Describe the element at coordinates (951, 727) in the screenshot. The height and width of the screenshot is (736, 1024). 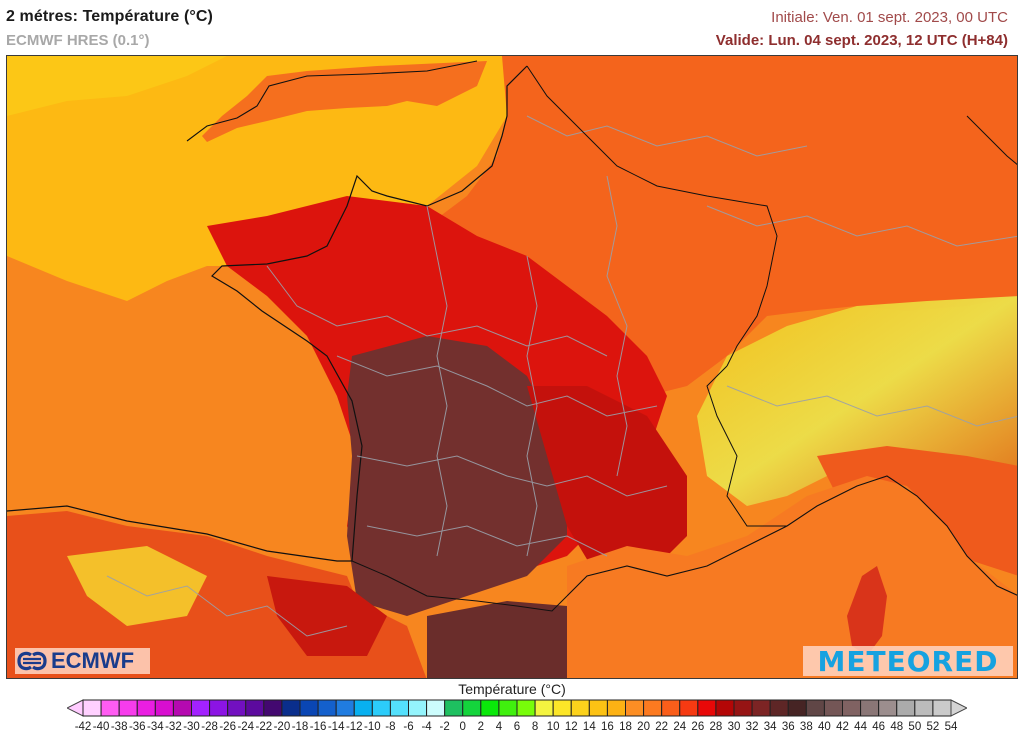
I see `colorbar-tick-label: 54` at that location.